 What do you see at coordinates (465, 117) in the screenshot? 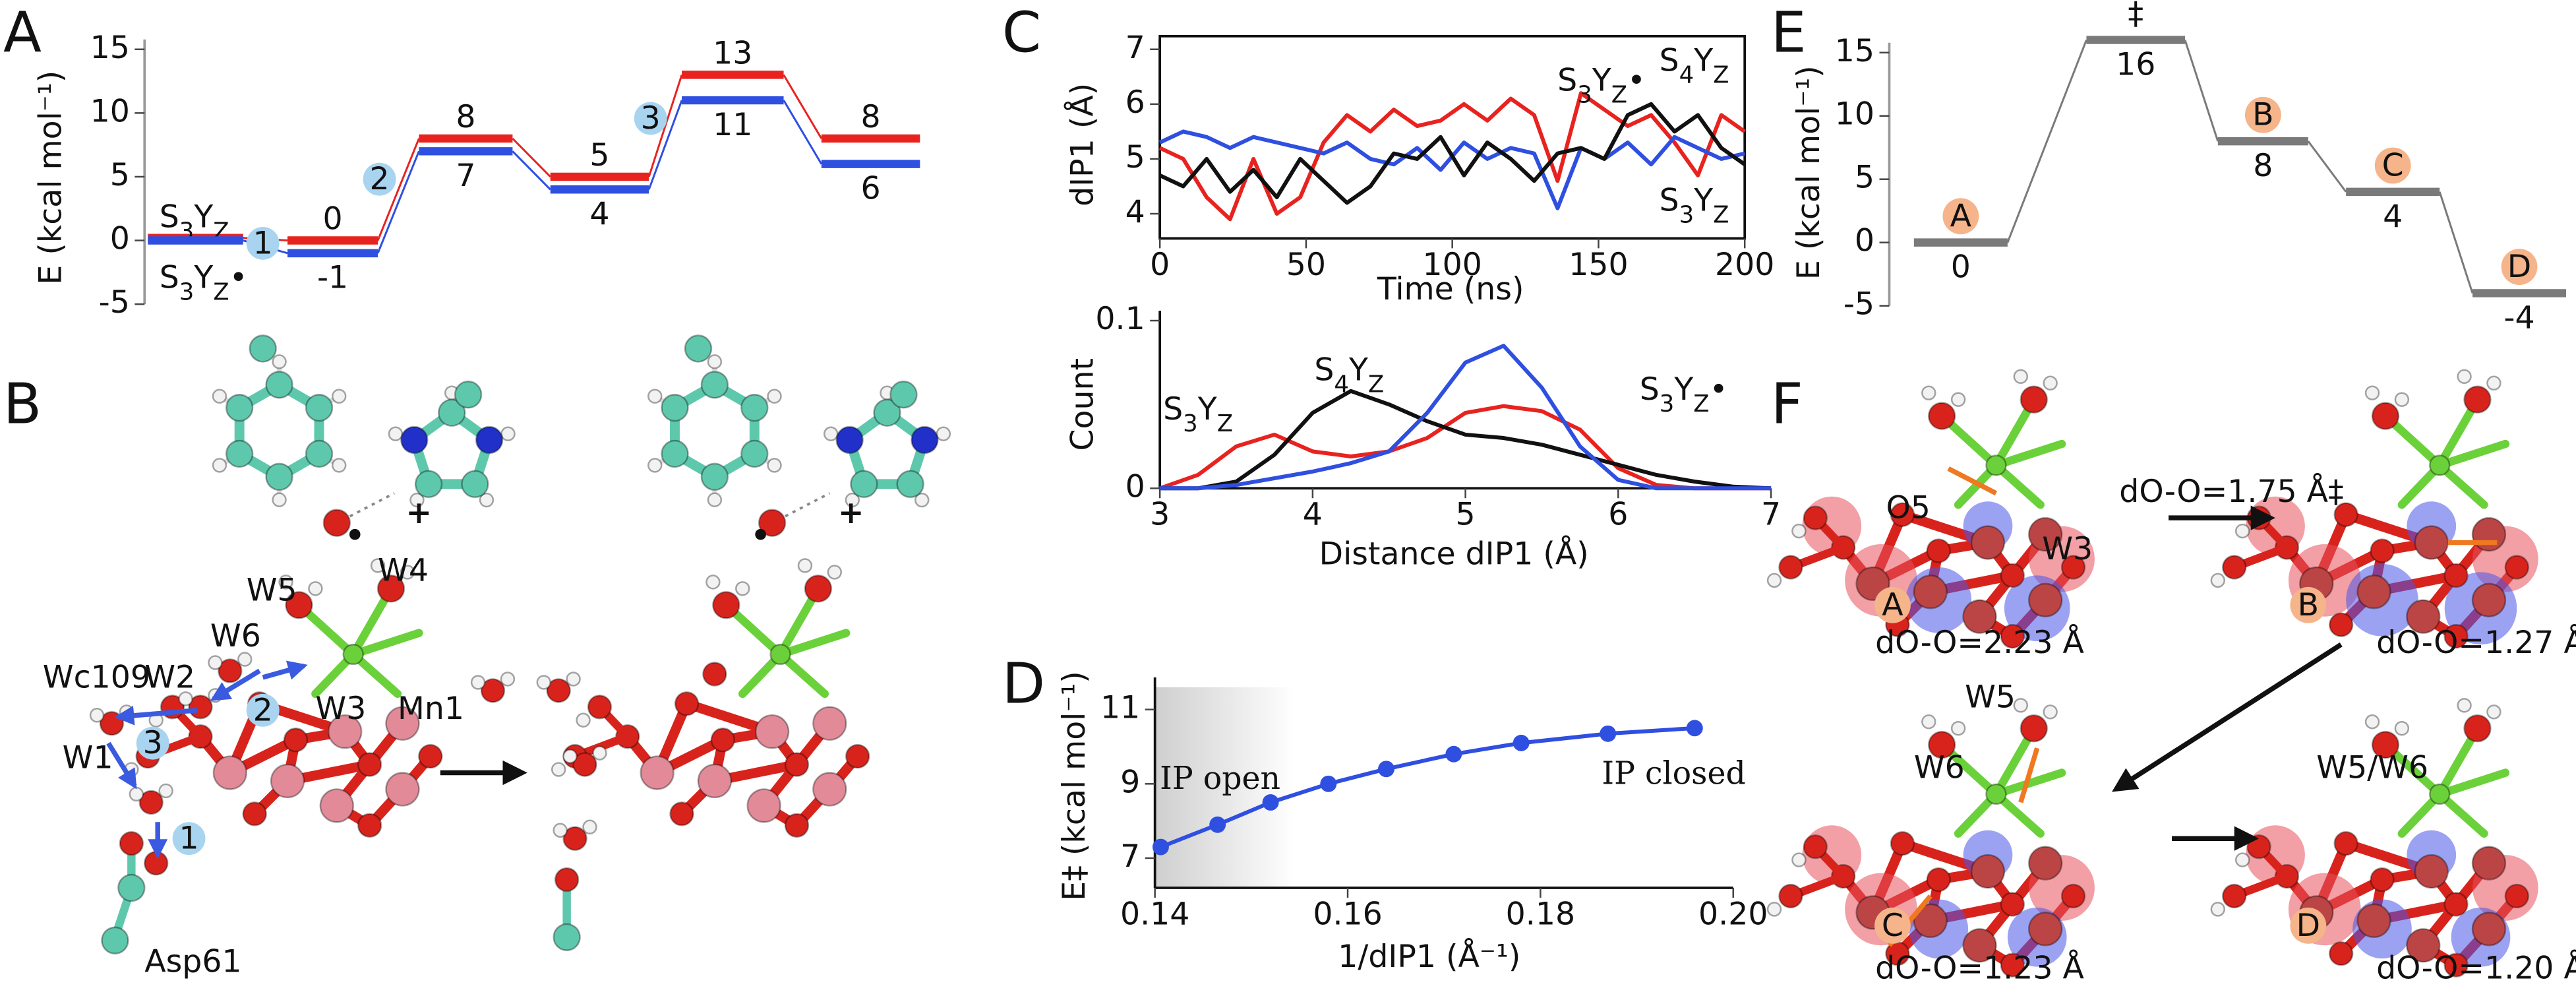
I see `value-label: 8` at bounding box center [465, 117].